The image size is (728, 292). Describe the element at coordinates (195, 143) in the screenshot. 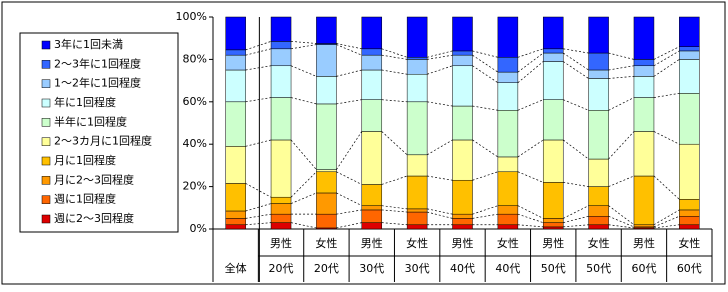

I see `y-tick-label: 40%` at that location.